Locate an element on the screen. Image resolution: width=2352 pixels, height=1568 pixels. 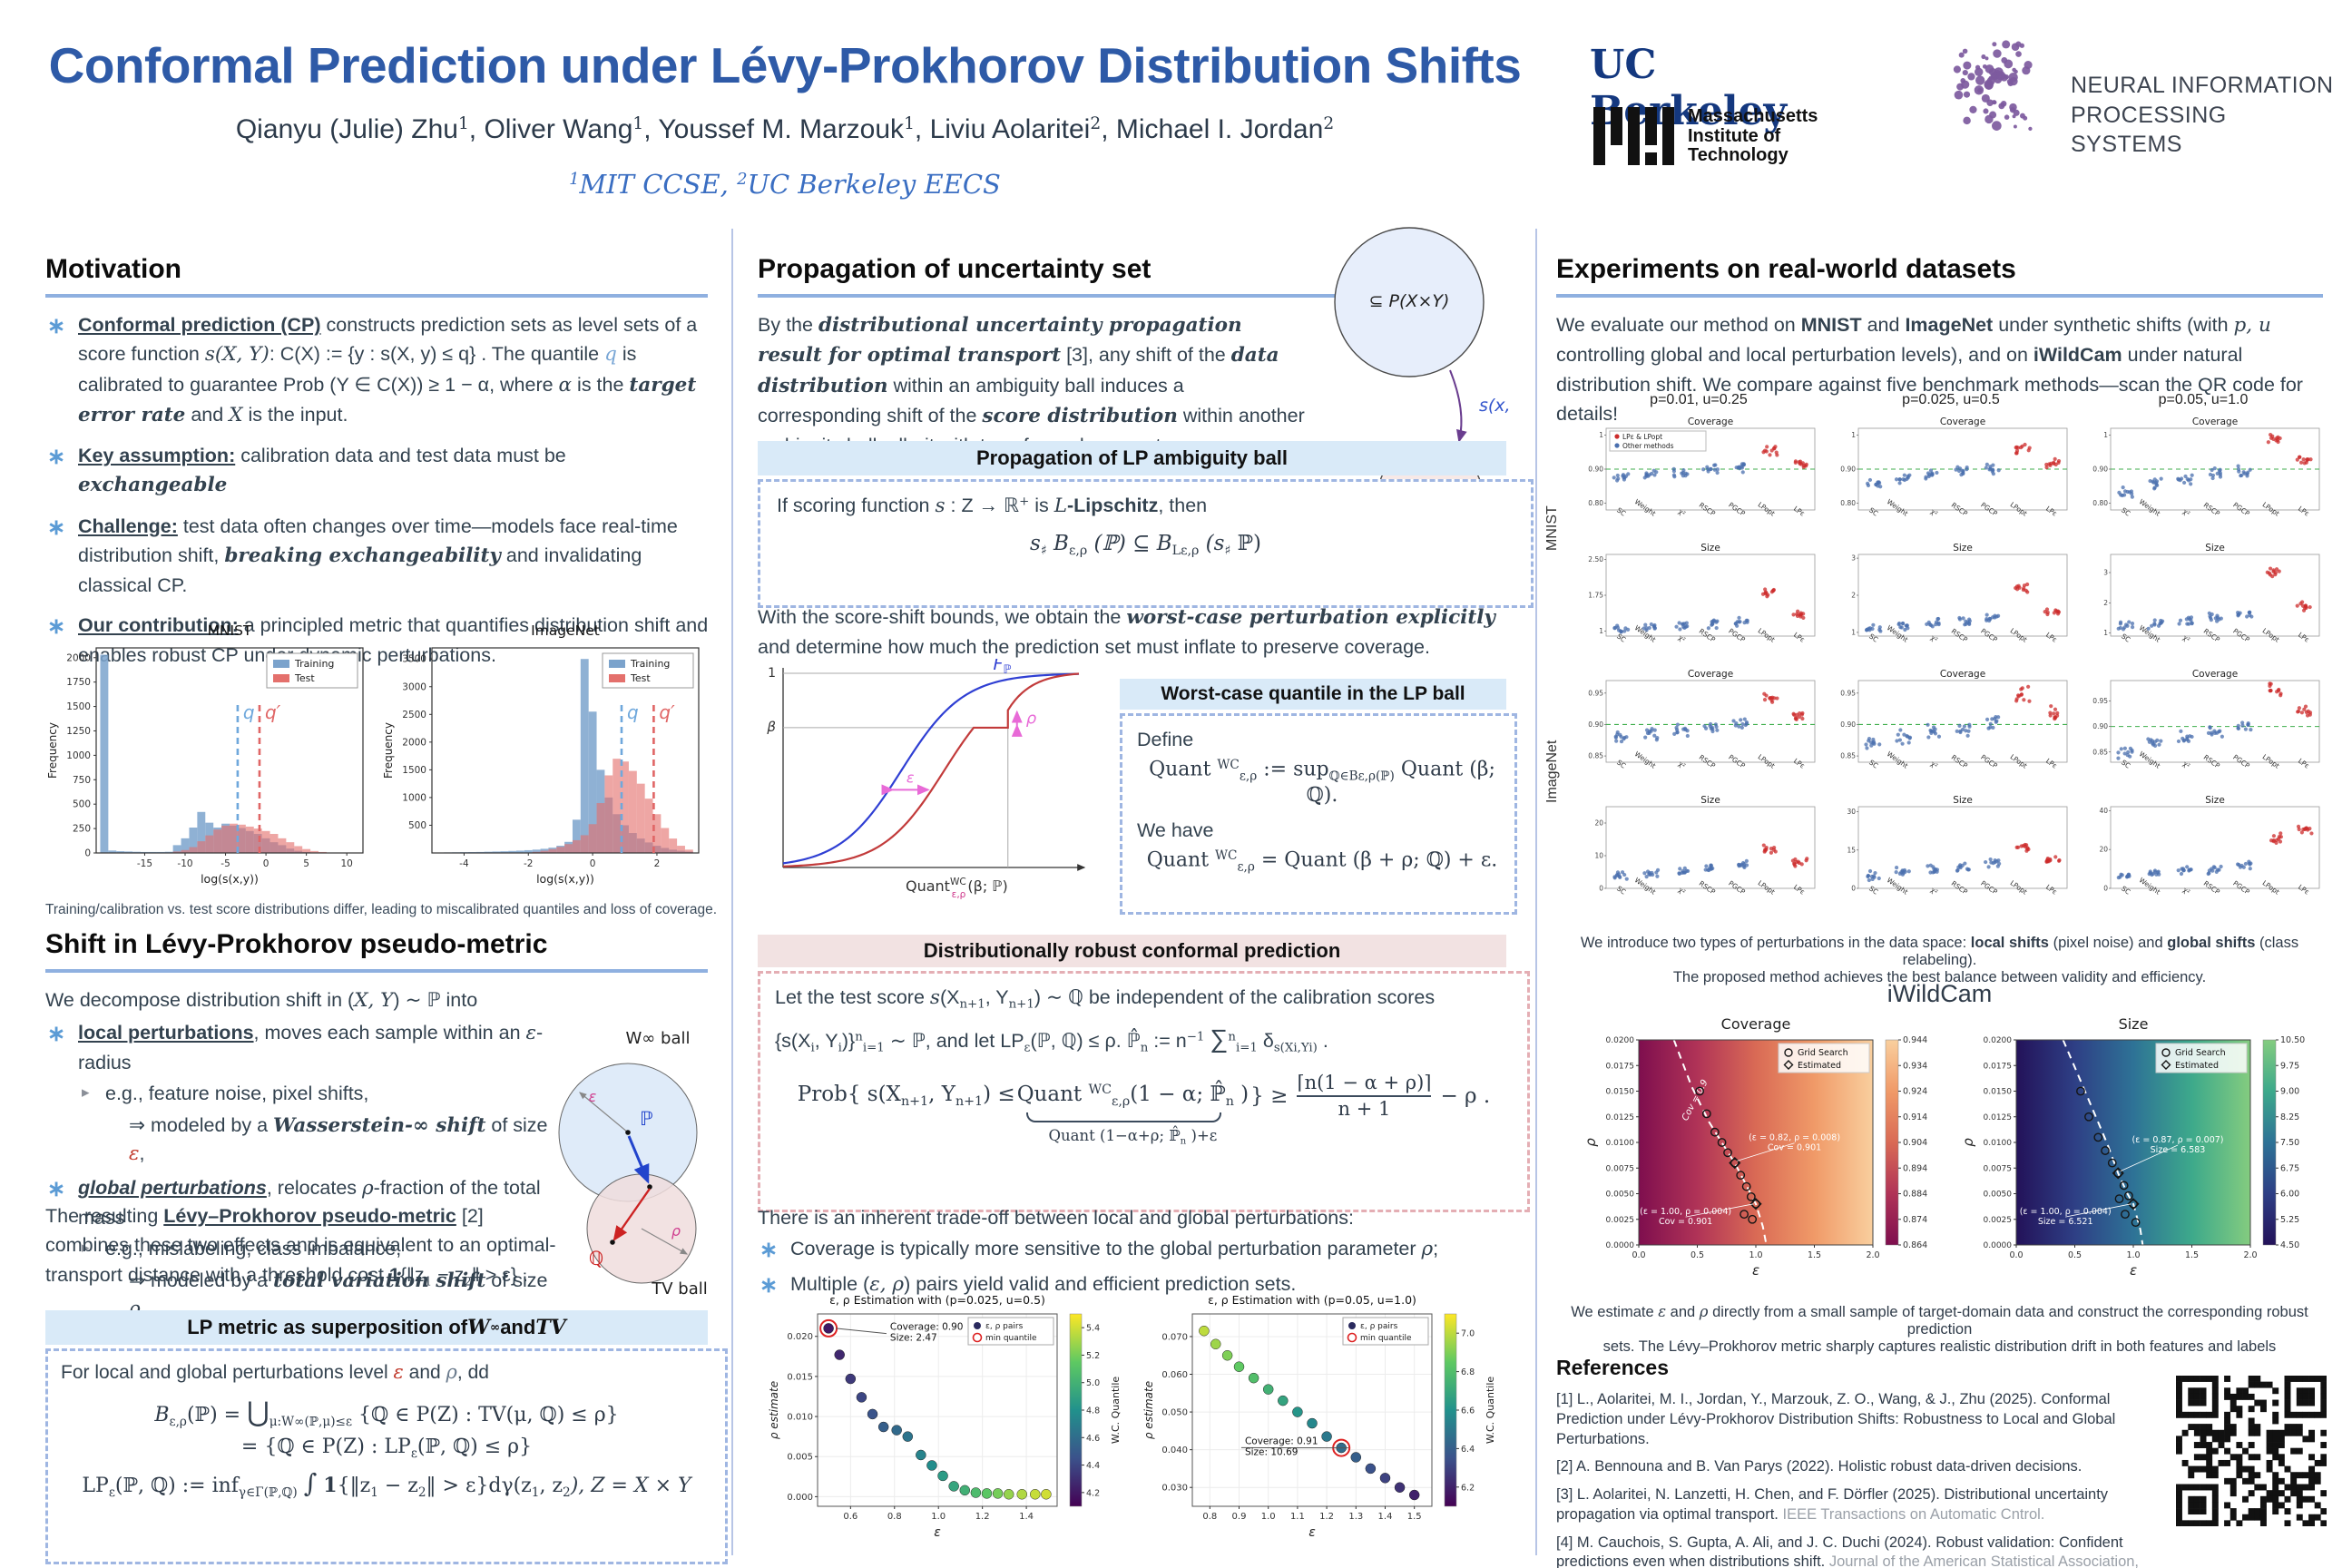
svg-text: 0.0150 is located at coordinates (1620, 1092).